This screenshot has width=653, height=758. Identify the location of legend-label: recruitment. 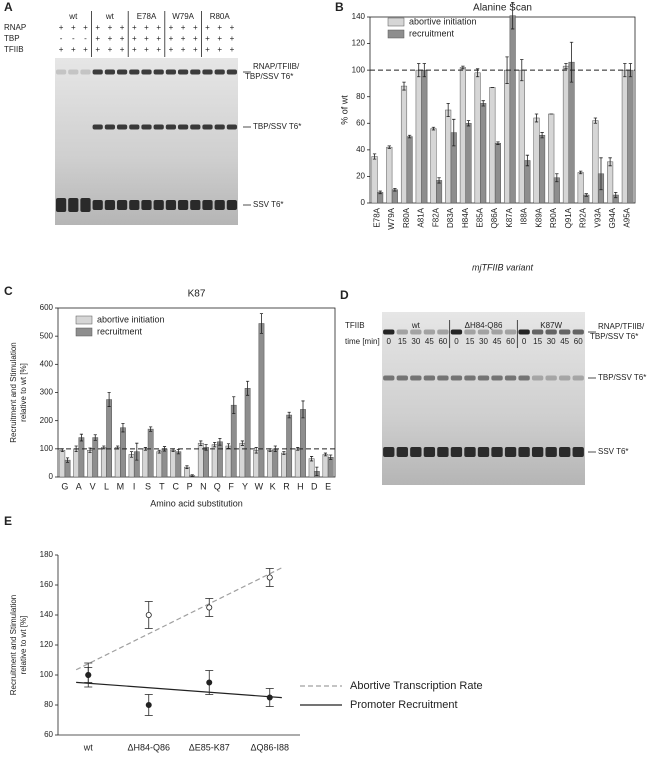
(432, 33).